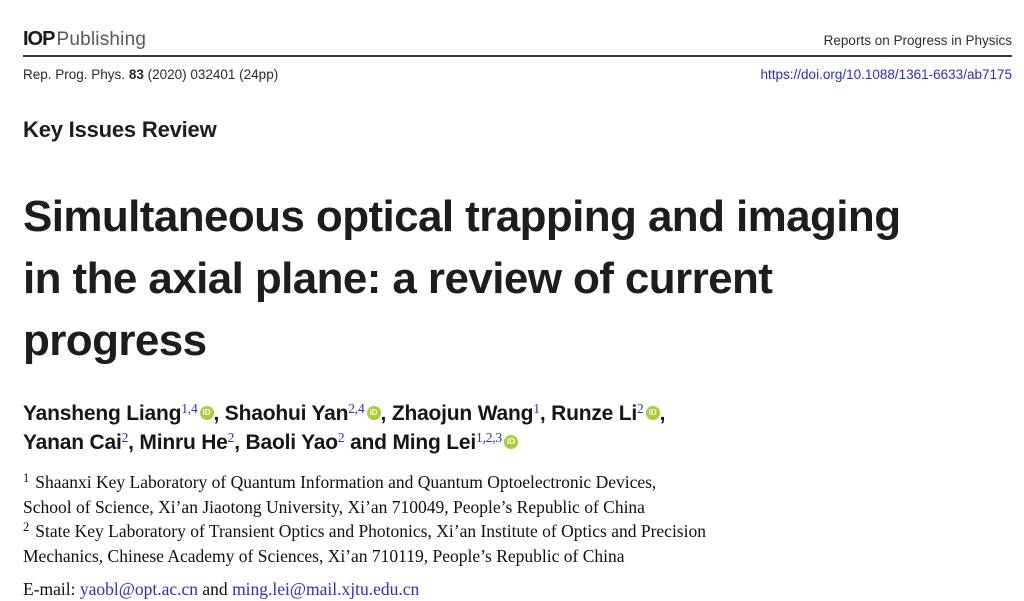  Describe the element at coordinates (39, 39) in the screenshot. I see `iop-logo-text: IOP` at that location.